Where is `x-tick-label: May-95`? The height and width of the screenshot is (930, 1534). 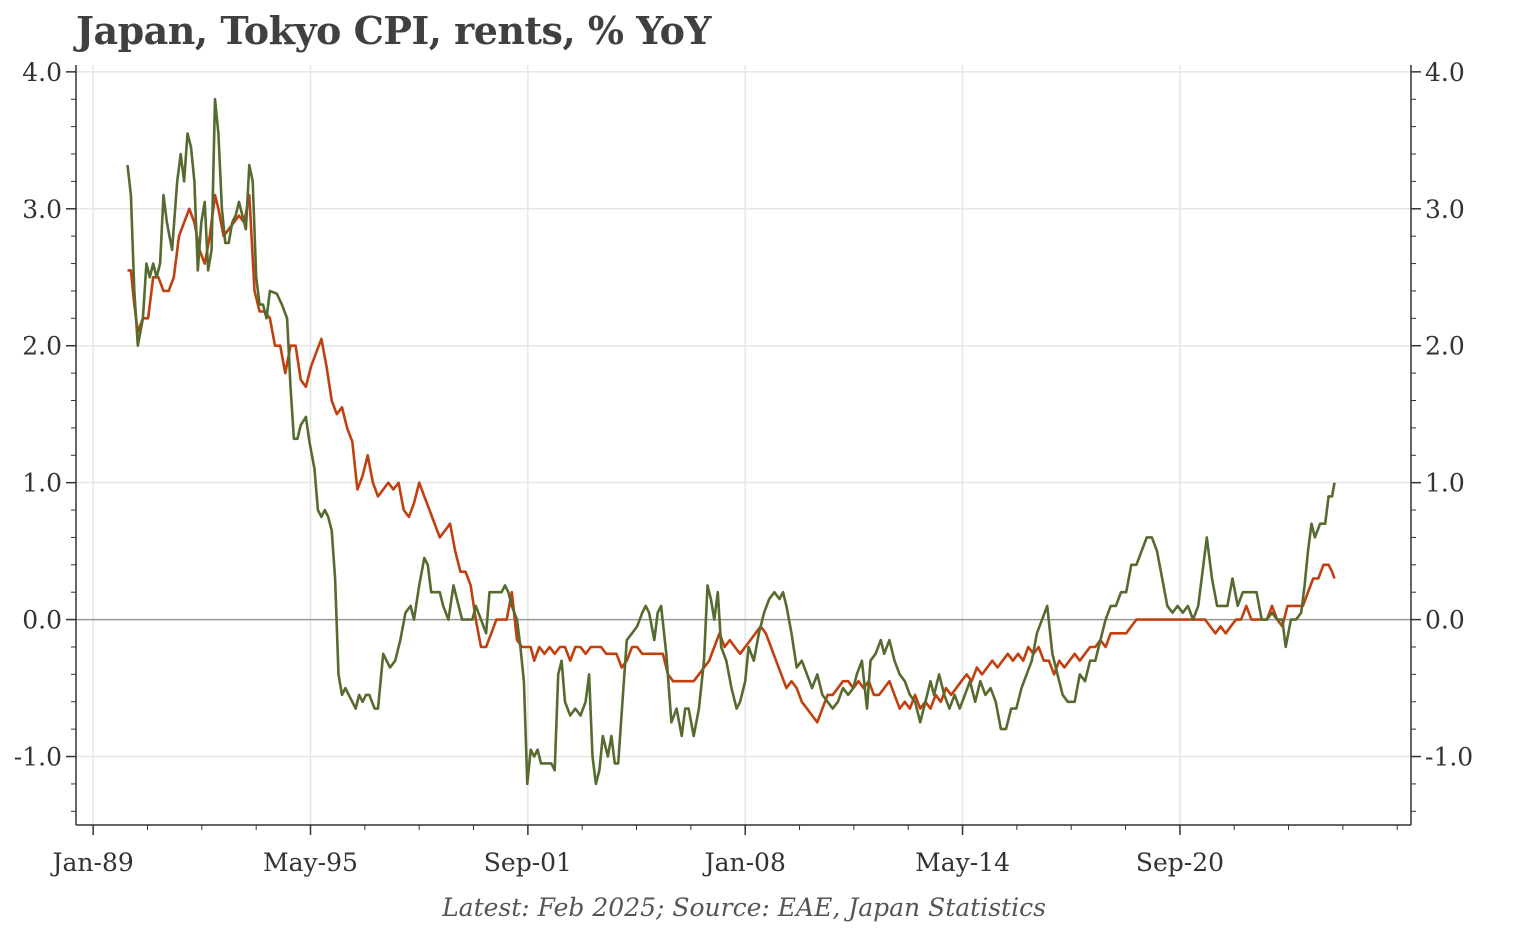
x-tick-label: May-95 is located at coordinates (310, 862).